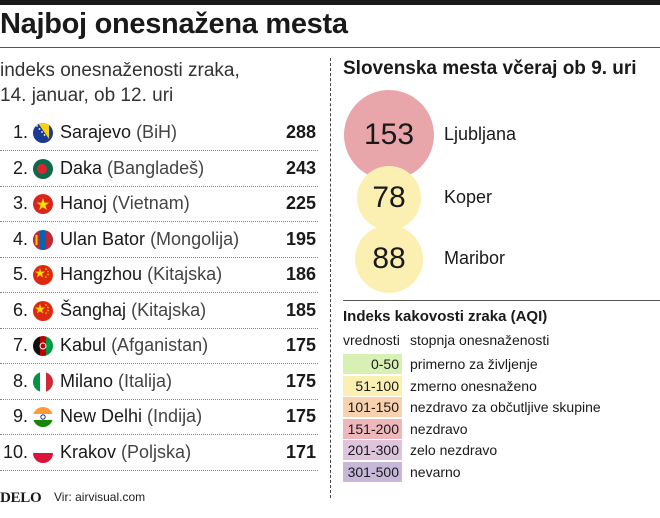 The image size is (660, 518). I want to click on city-name: New Delhi (Indija), so click(131, 416).